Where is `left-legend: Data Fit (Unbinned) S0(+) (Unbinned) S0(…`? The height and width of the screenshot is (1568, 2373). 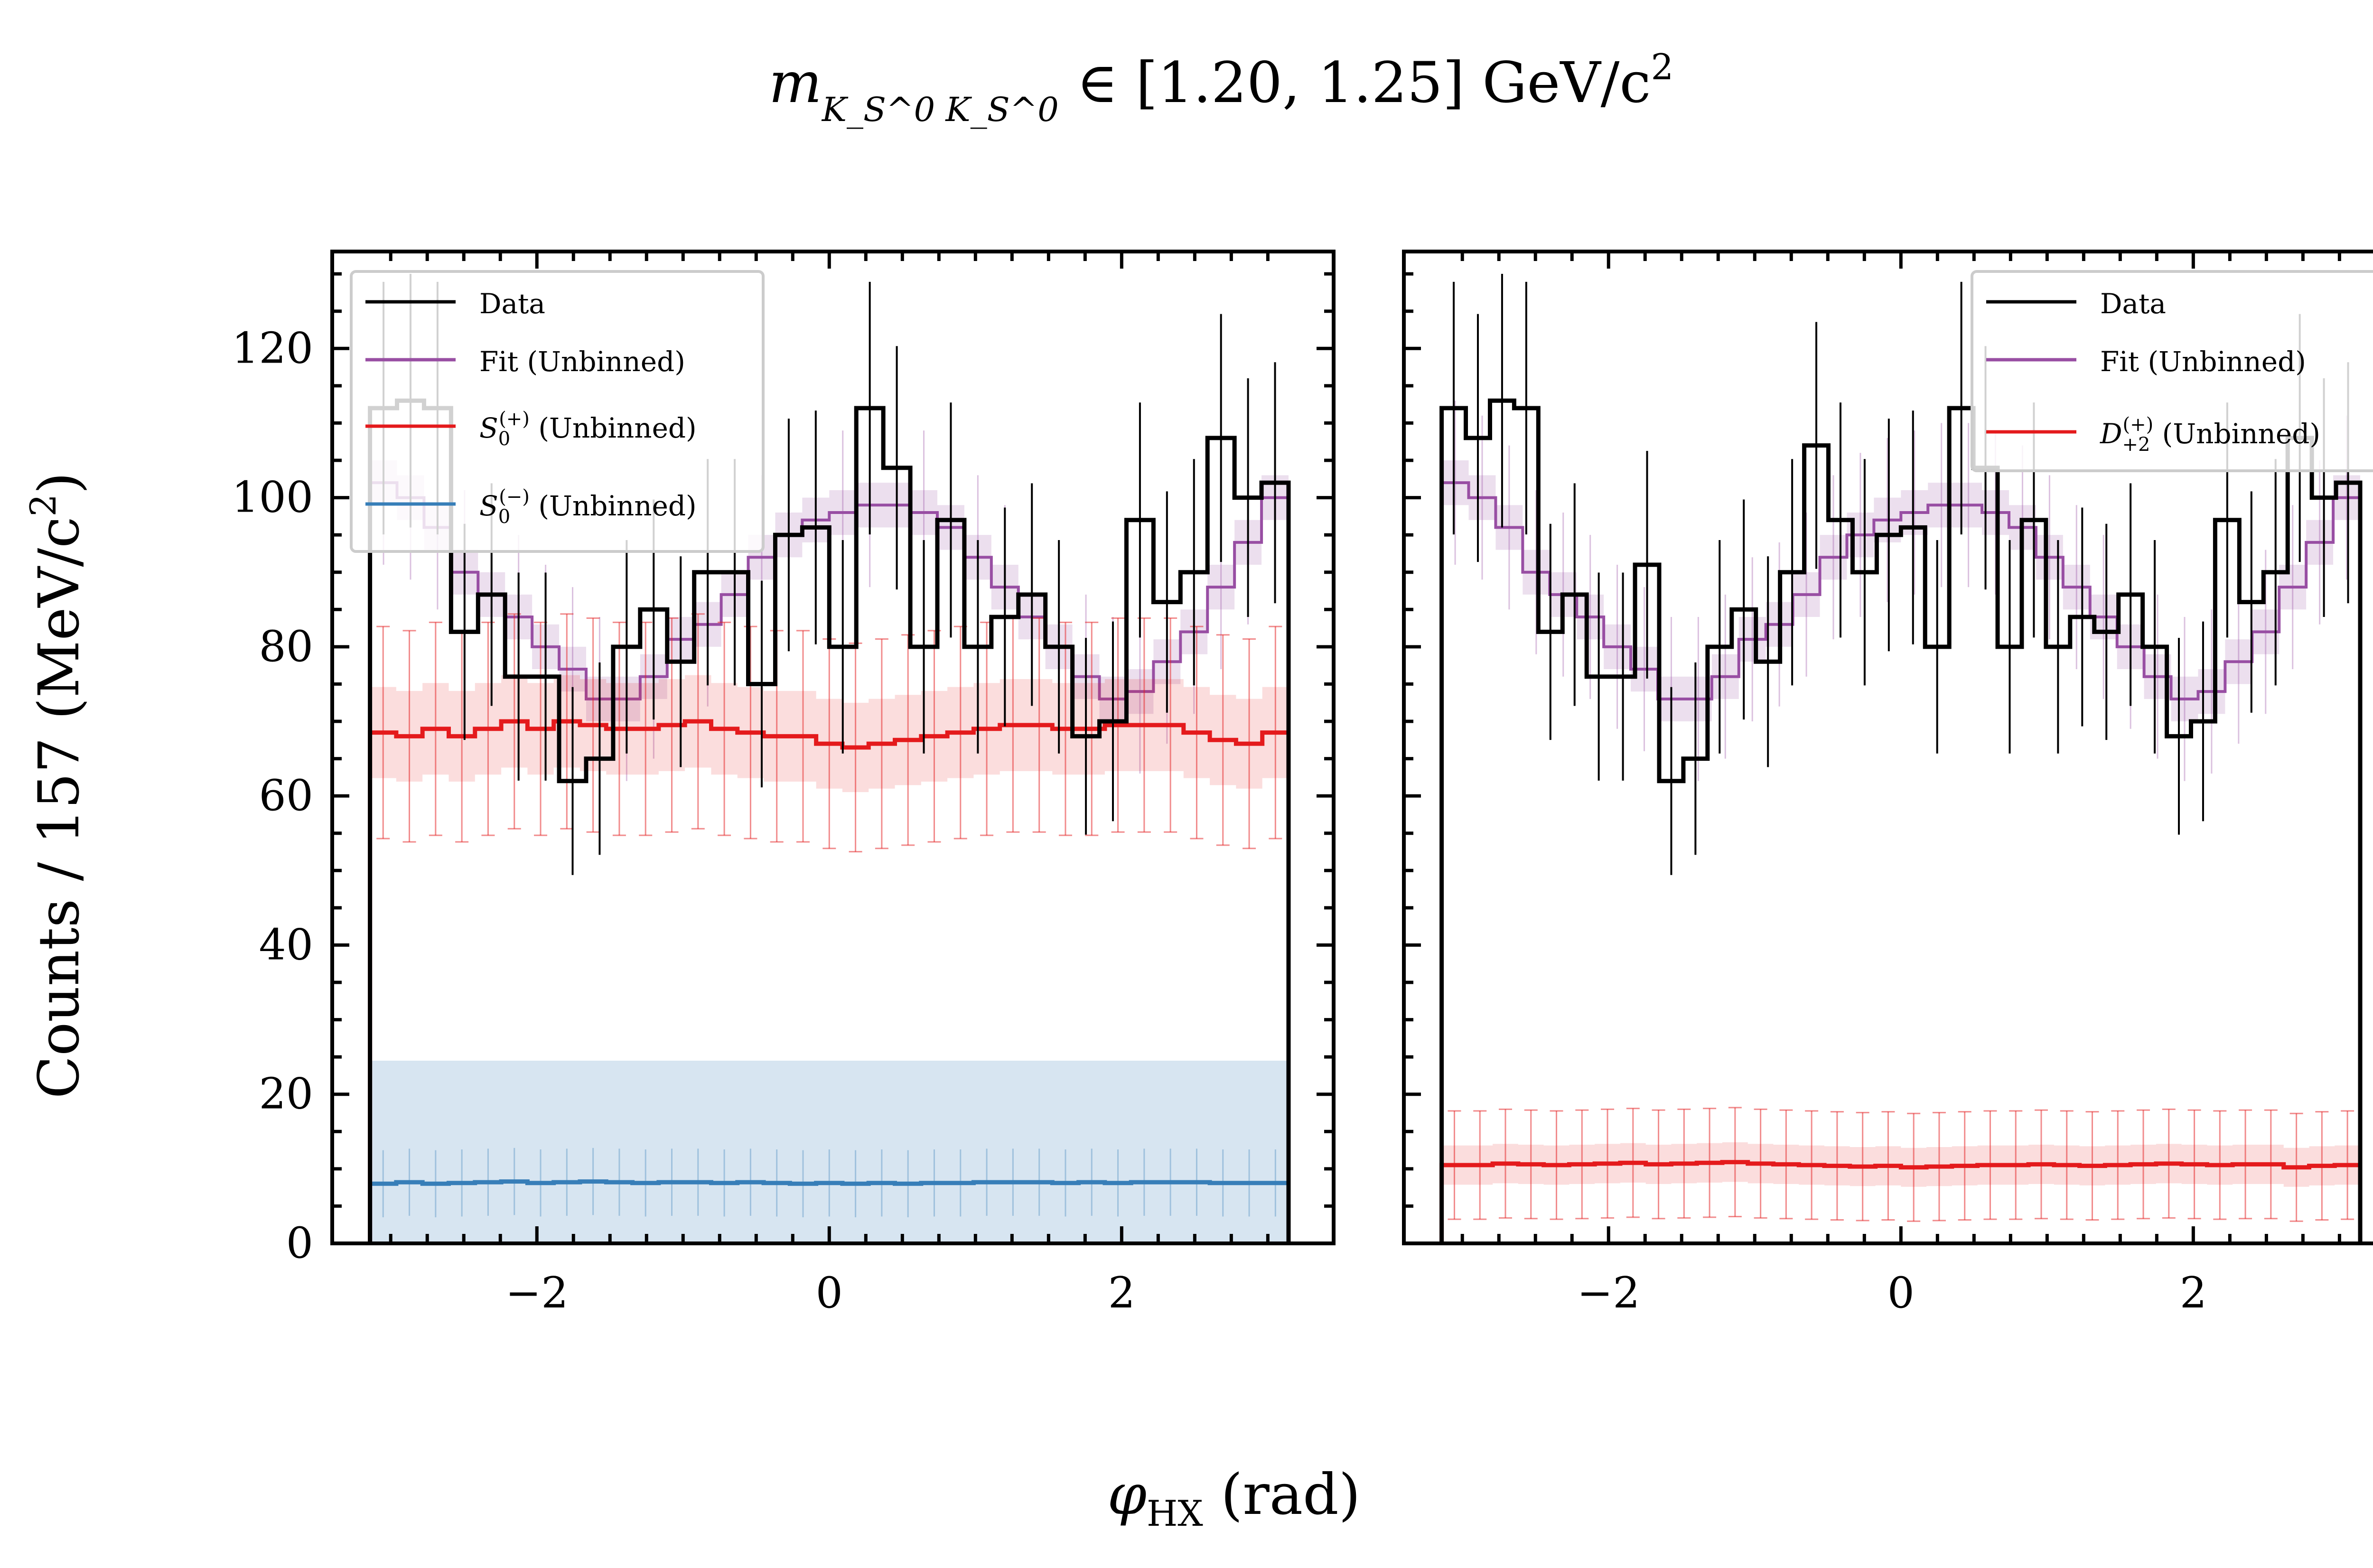 left-legend: Data Fit (Unbinned) S0(+) (Unbinned) S0(… is located at coordinates (557, 412).